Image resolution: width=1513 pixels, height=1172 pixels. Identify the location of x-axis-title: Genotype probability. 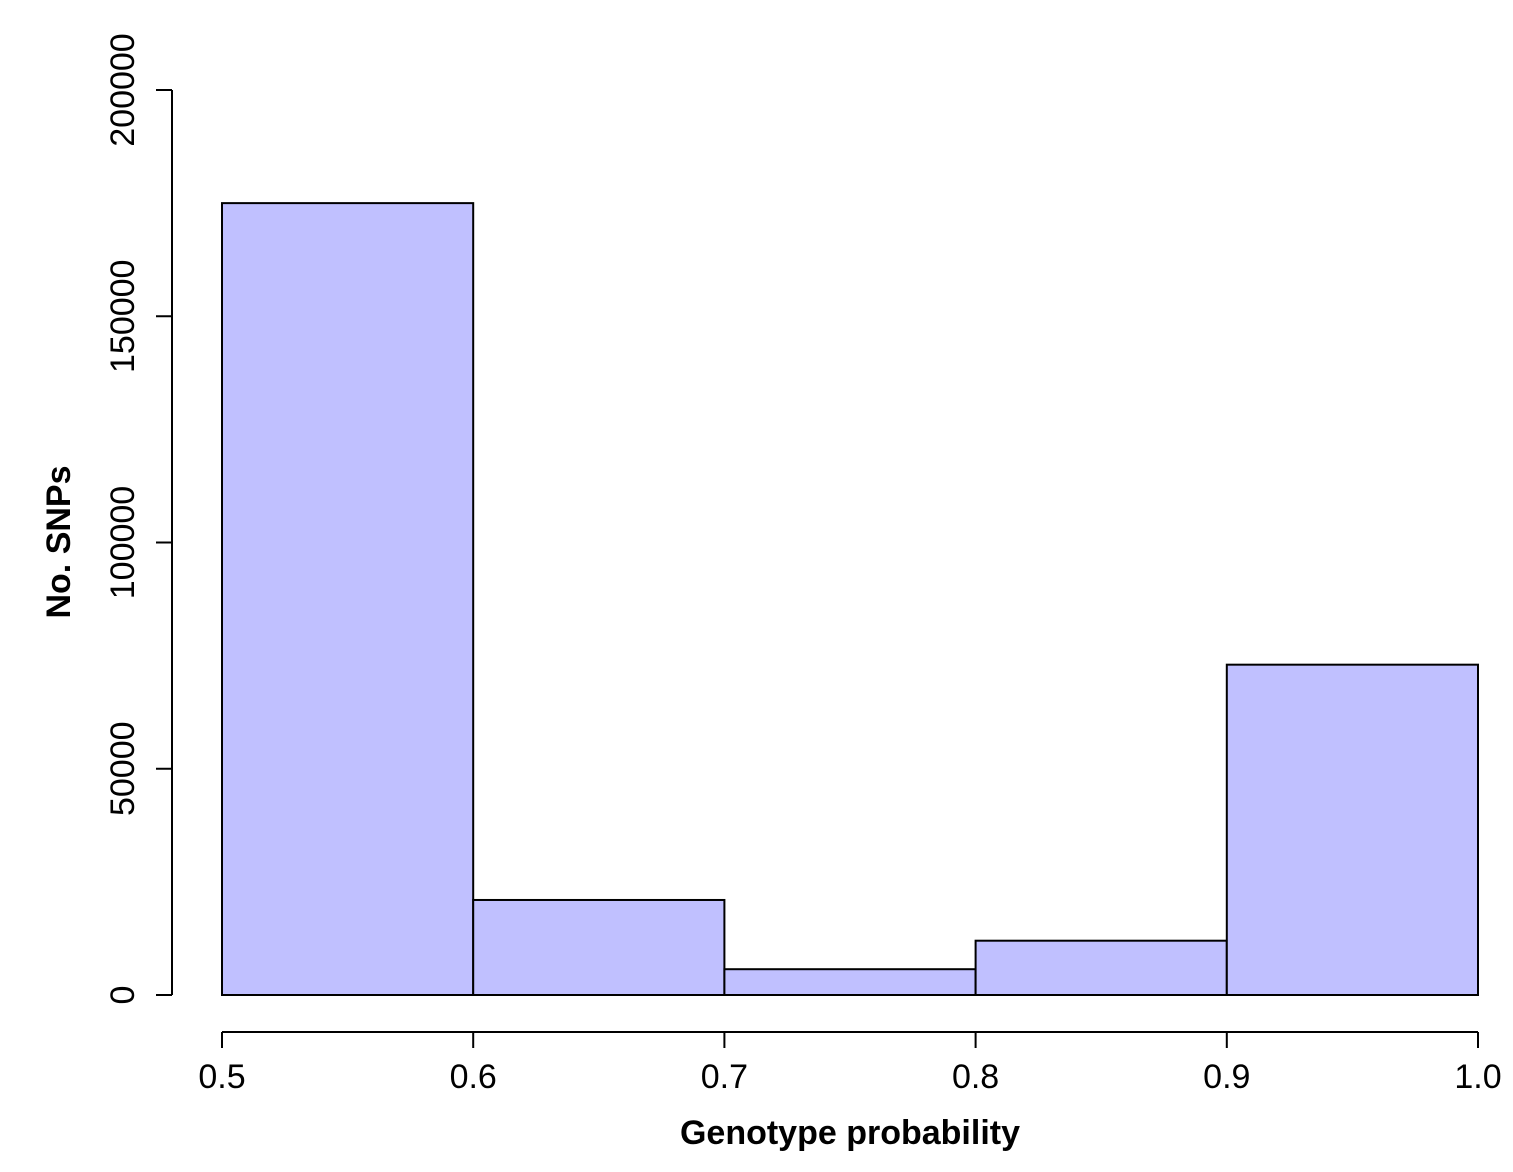
(850, 1133).